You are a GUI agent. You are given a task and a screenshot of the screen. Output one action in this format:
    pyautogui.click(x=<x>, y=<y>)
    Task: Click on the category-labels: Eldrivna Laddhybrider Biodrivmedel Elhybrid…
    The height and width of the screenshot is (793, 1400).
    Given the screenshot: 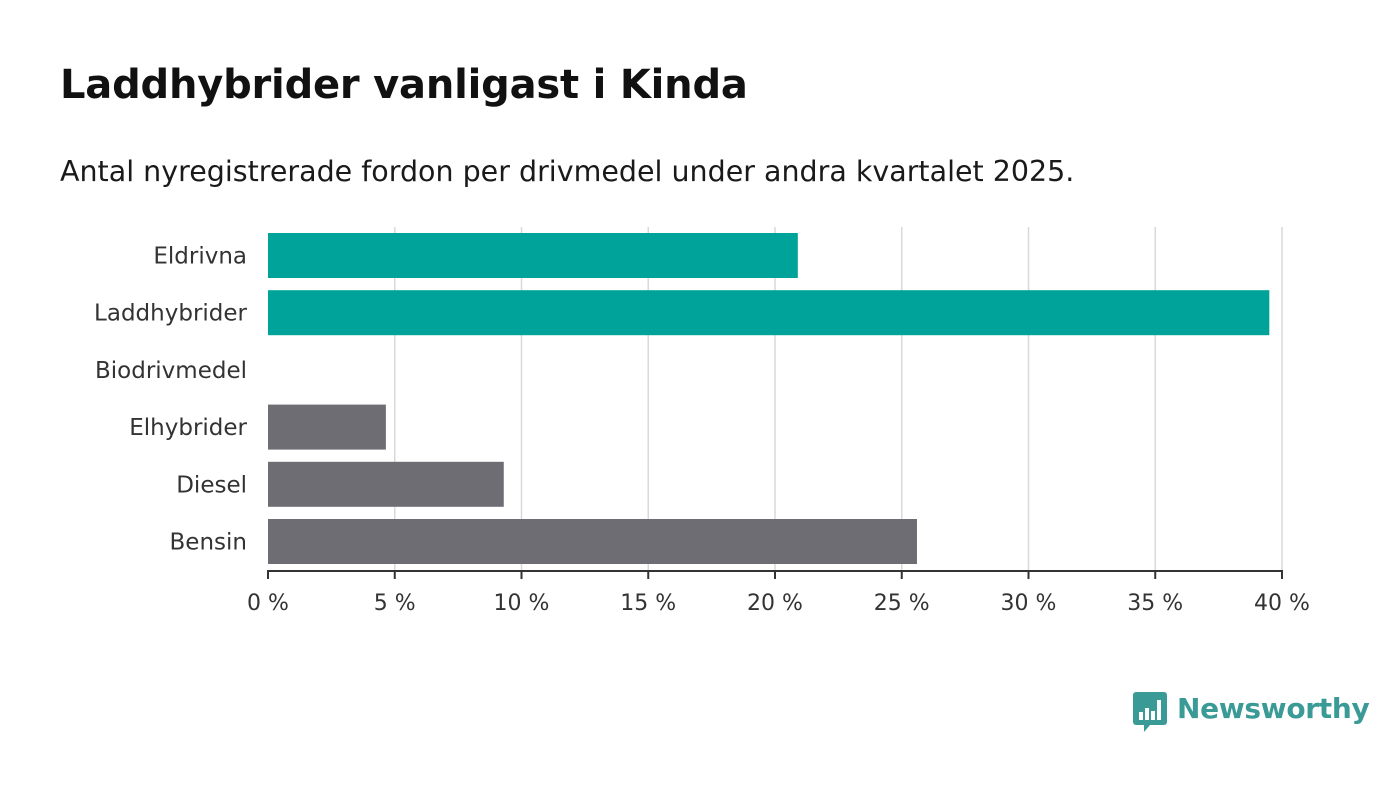 What is the action you would take?
    pyautogui.click(x=170, y=400)
    